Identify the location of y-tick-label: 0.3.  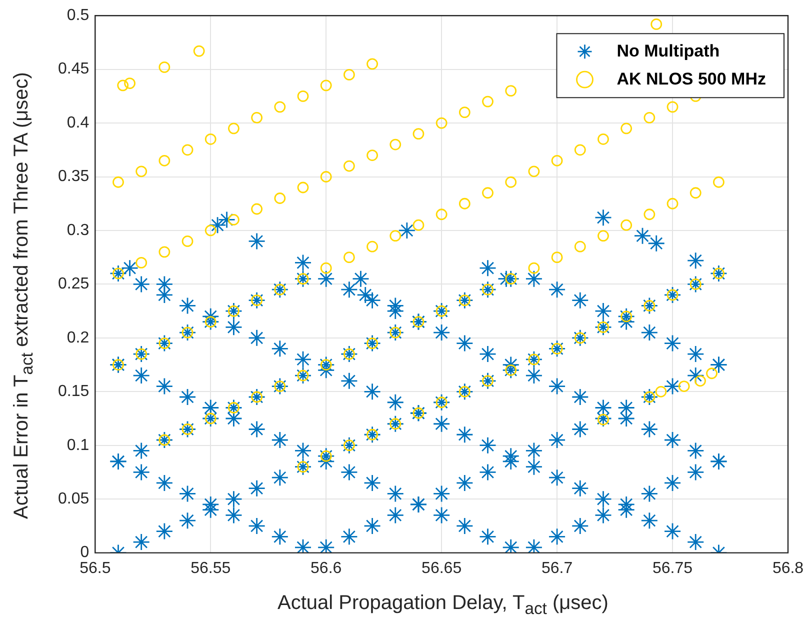
(78, 230).